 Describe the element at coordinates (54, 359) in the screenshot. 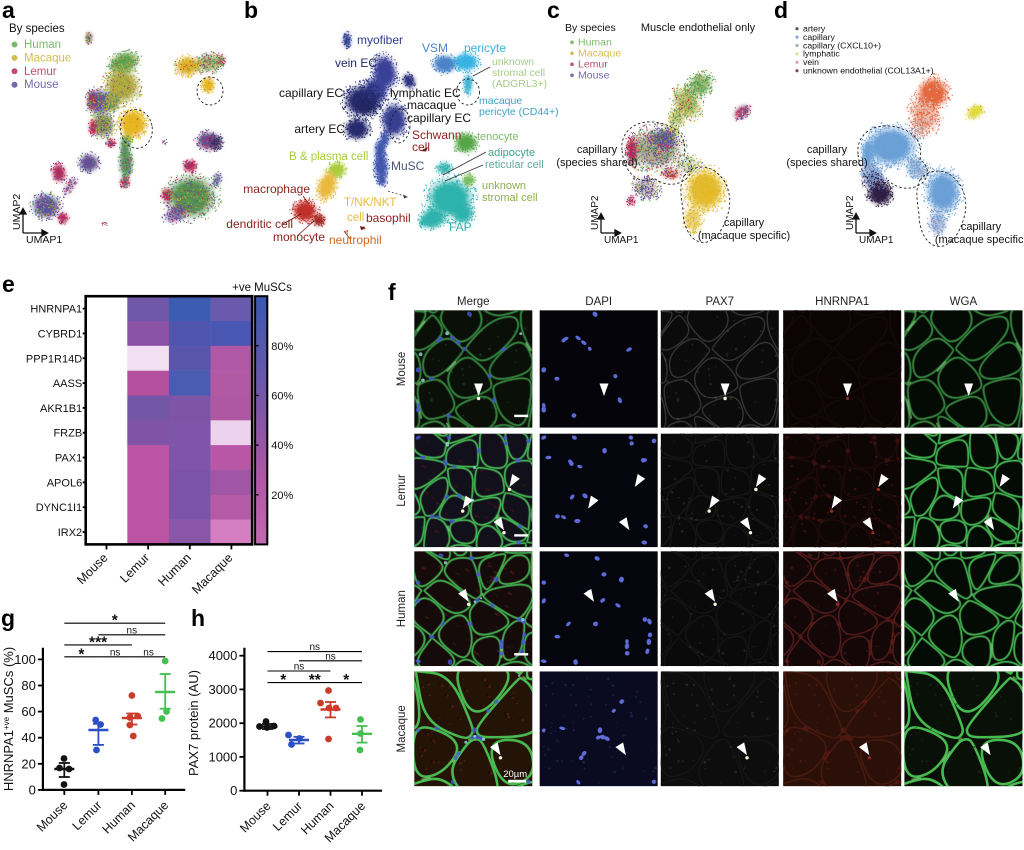

I see `svg-text: PPP1R14D` at that location.